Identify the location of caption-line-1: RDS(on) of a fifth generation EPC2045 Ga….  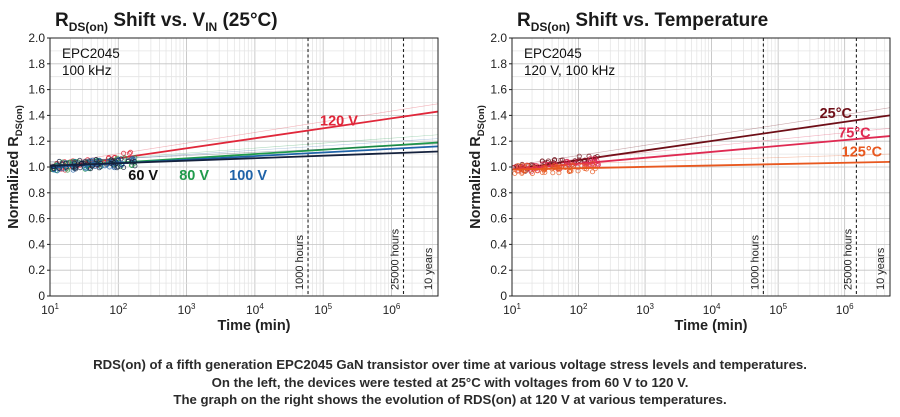
(450, 364).